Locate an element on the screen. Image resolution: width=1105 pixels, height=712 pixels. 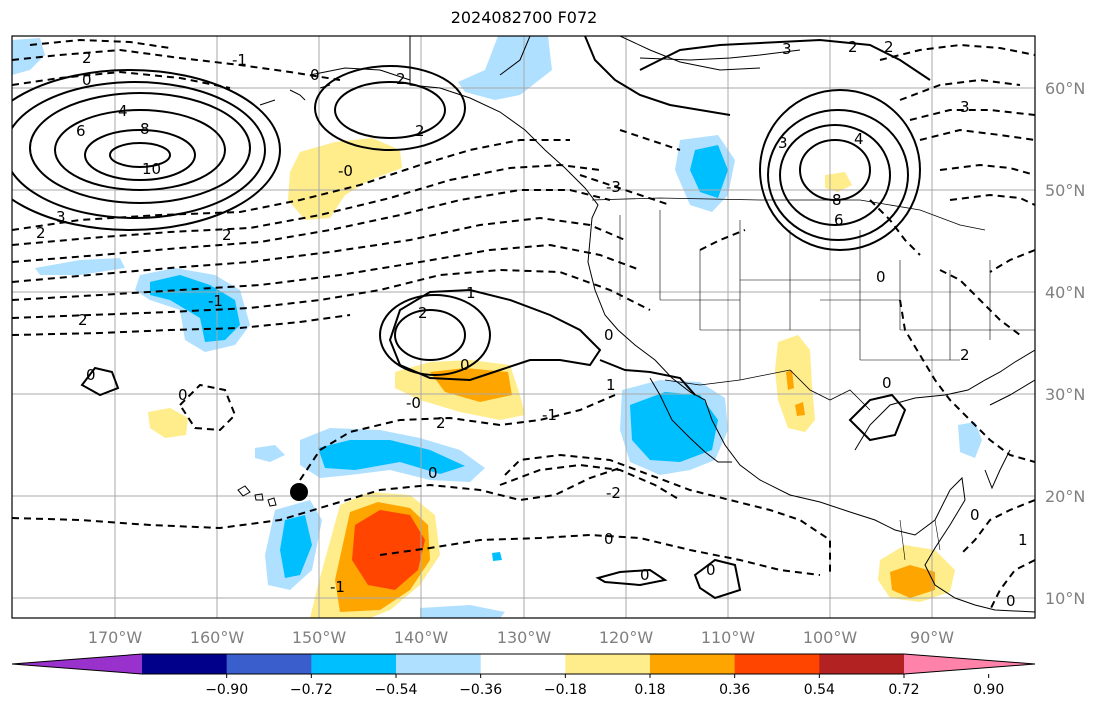
neg-anomaly-hawaii-small is located at coordinates (270, 453).